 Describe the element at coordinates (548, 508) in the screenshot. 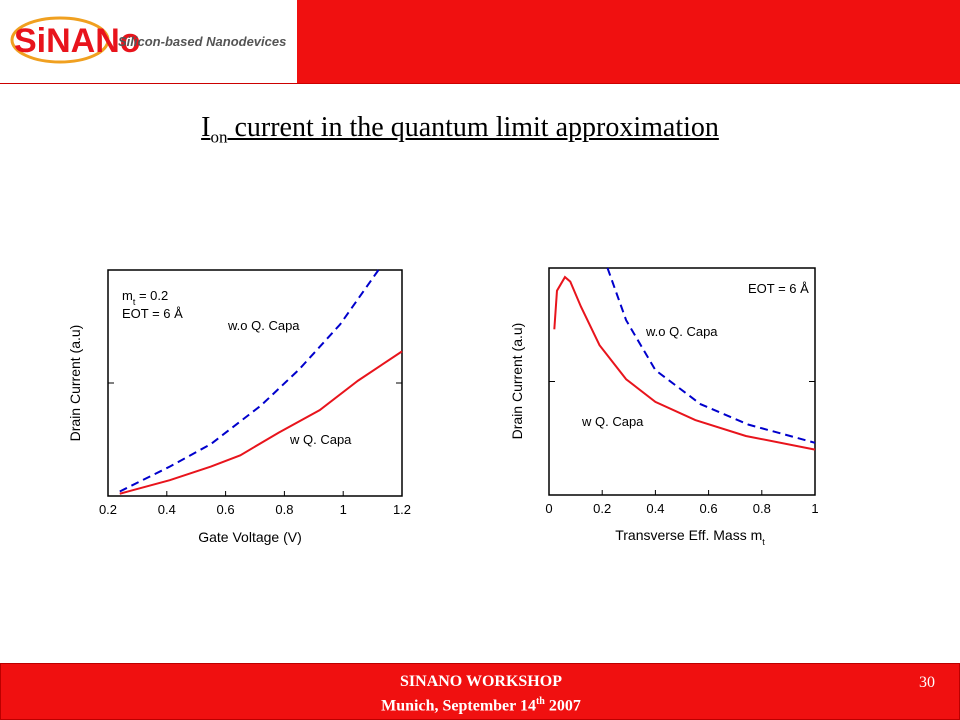

I see `x-tick-label: 0` at that location.